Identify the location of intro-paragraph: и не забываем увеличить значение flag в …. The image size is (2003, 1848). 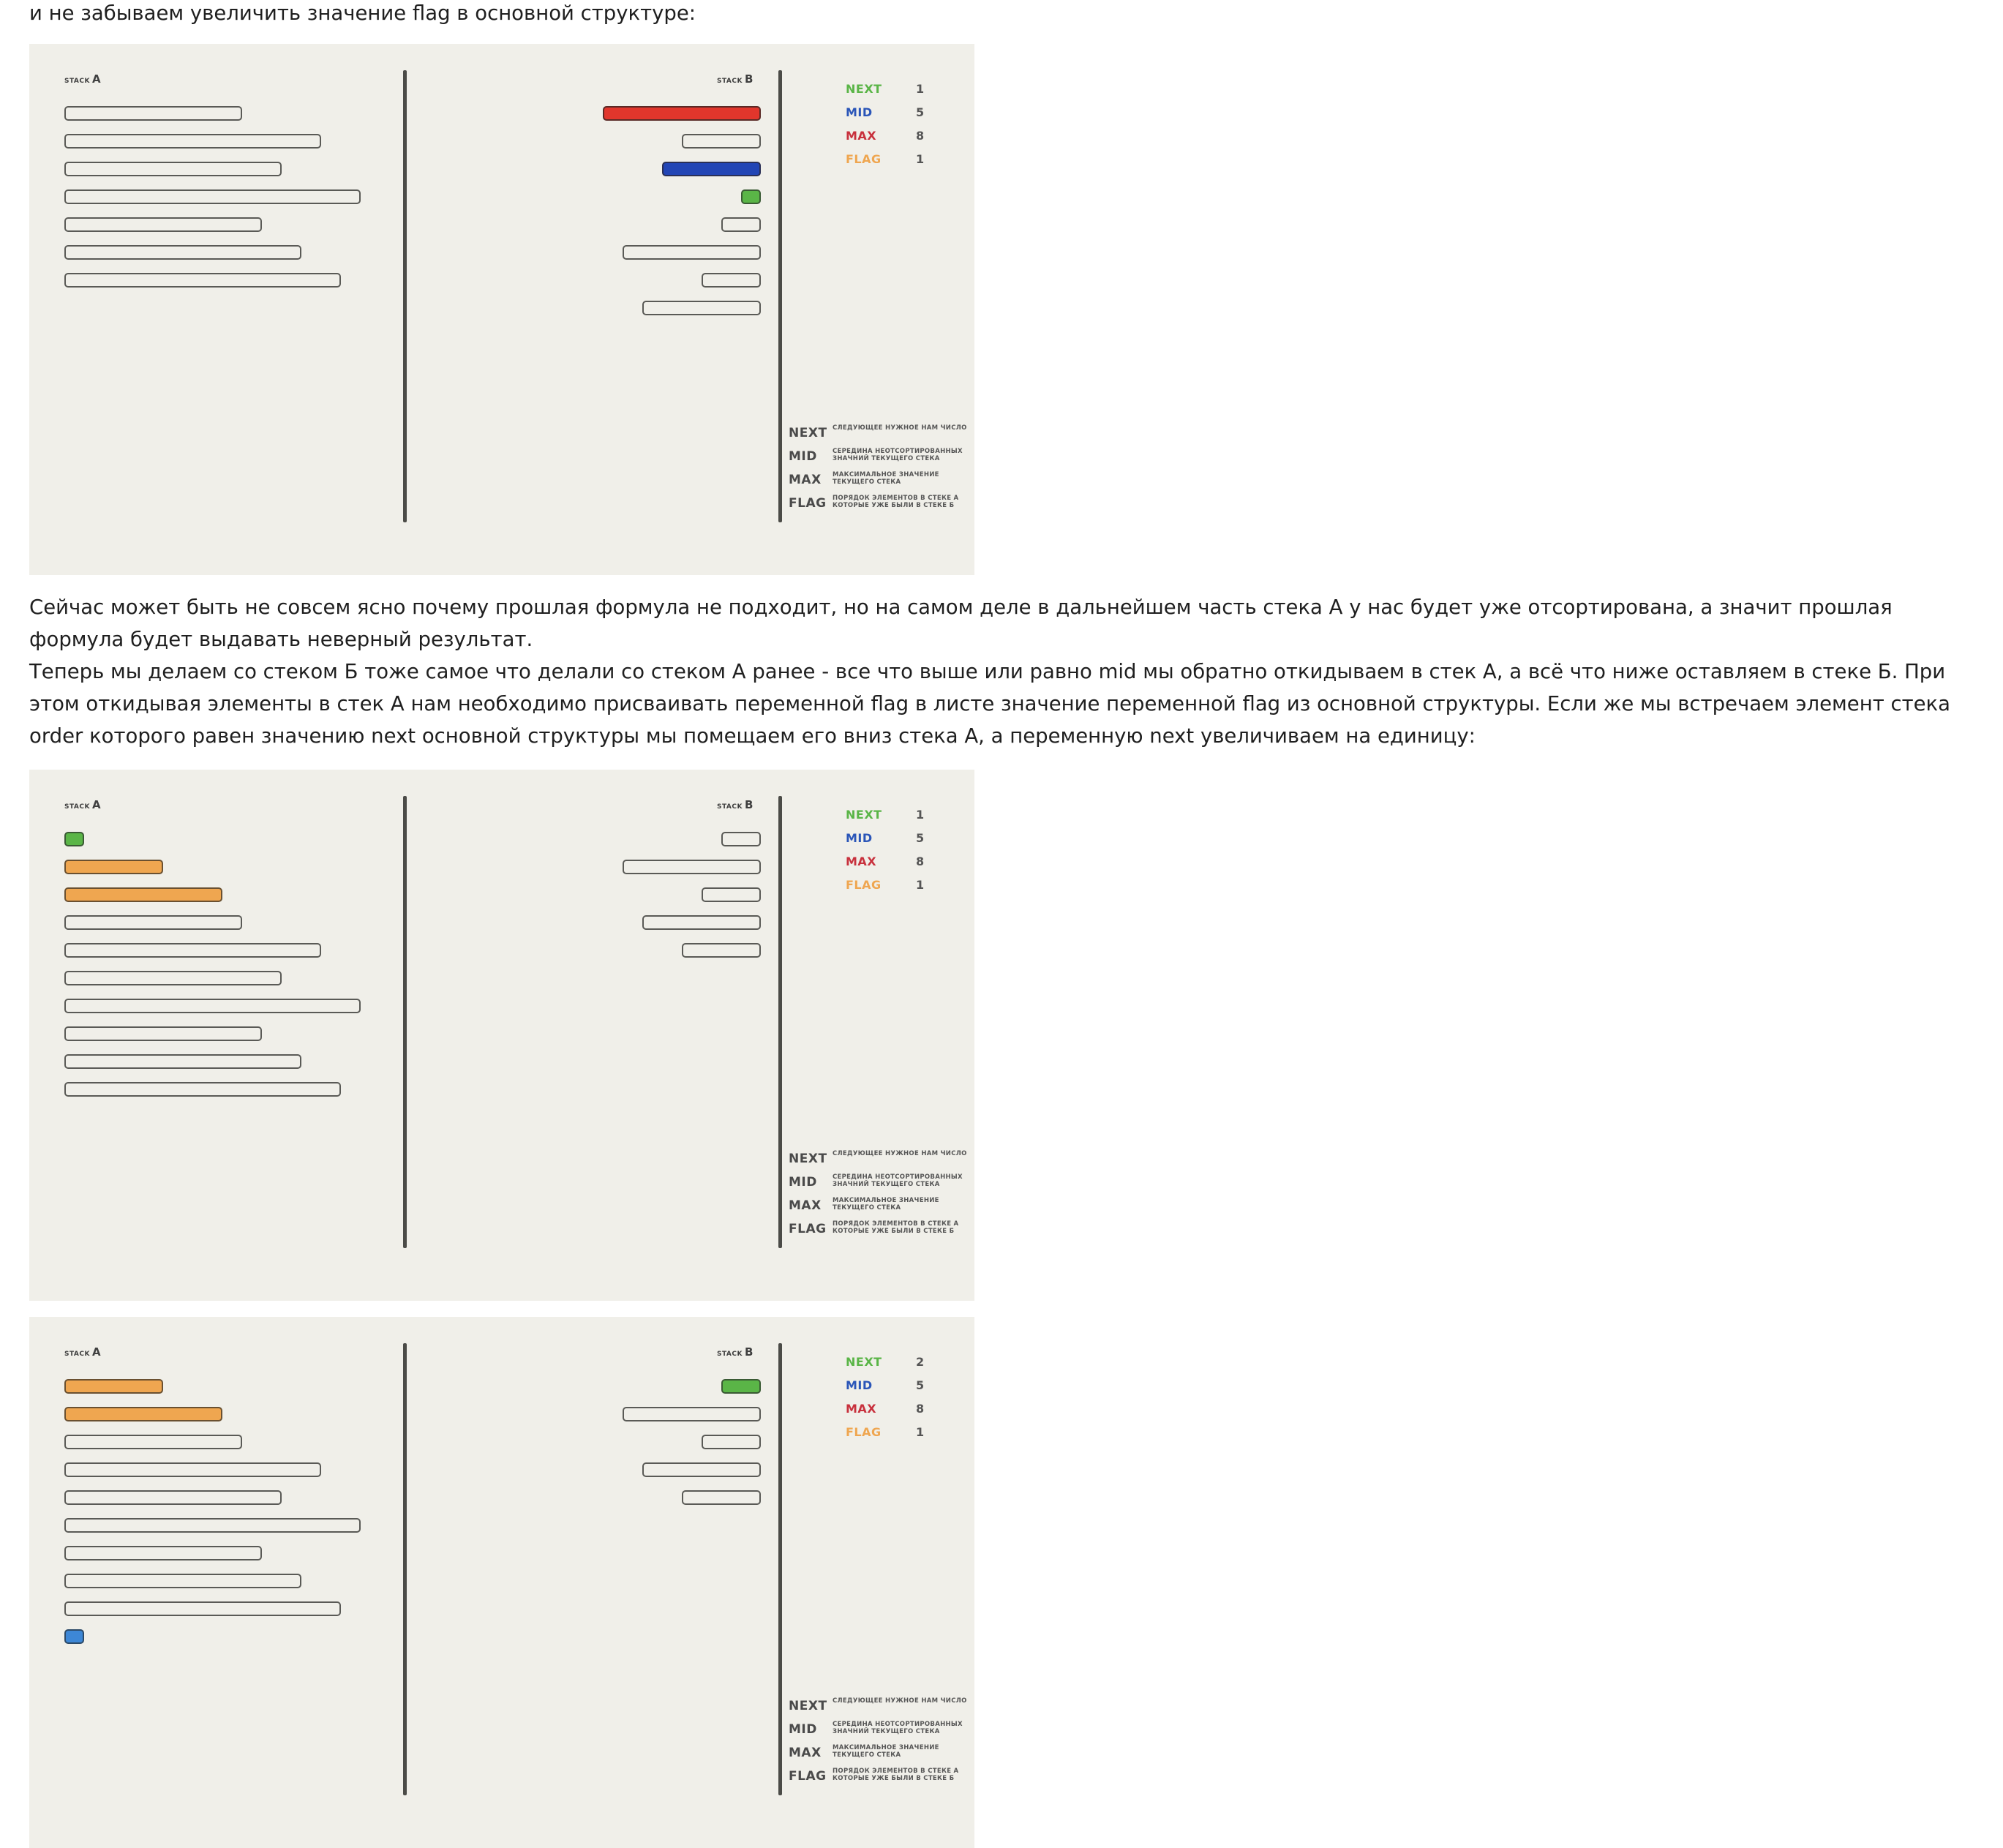
(363, 13).